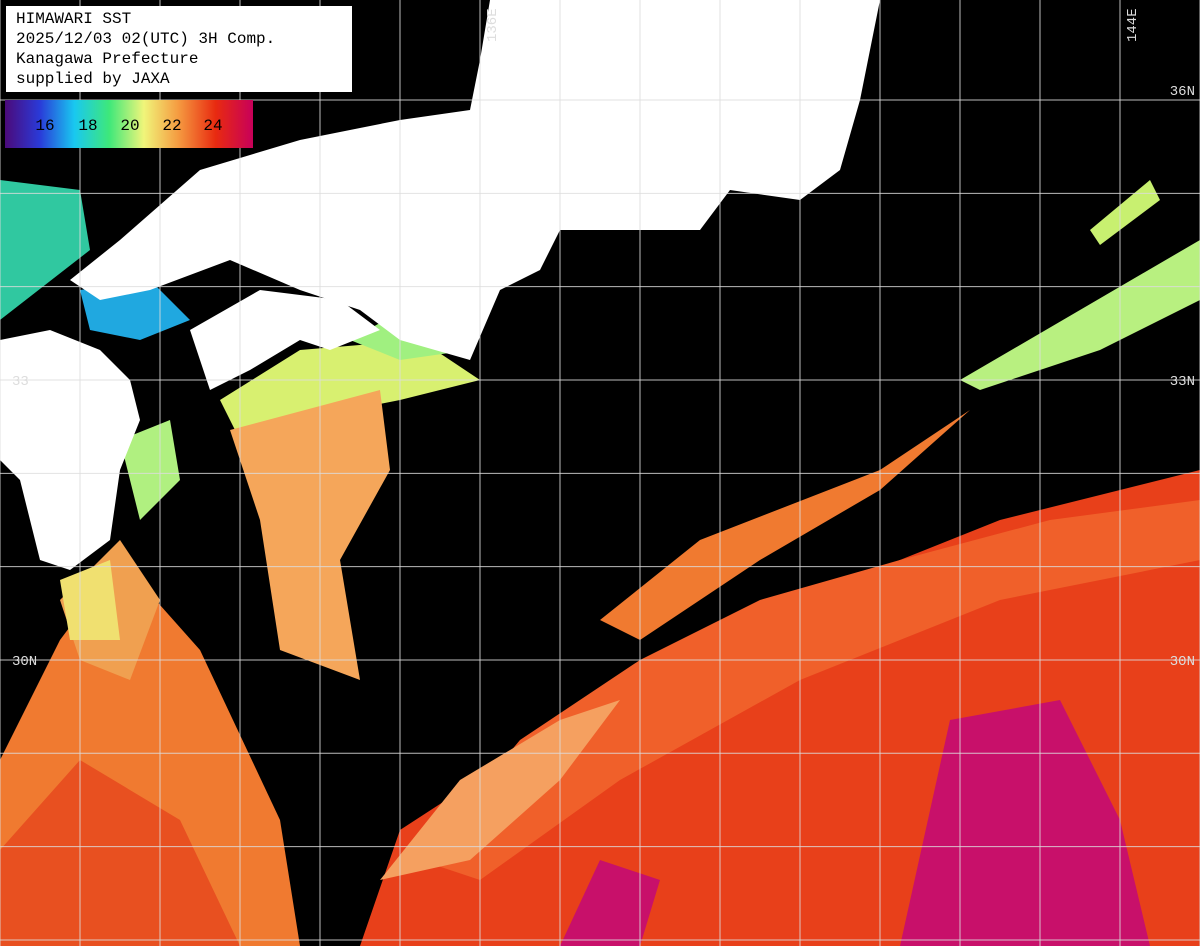  I want to click on colorbar: 16 18 20 22 24, so click(129, 124).